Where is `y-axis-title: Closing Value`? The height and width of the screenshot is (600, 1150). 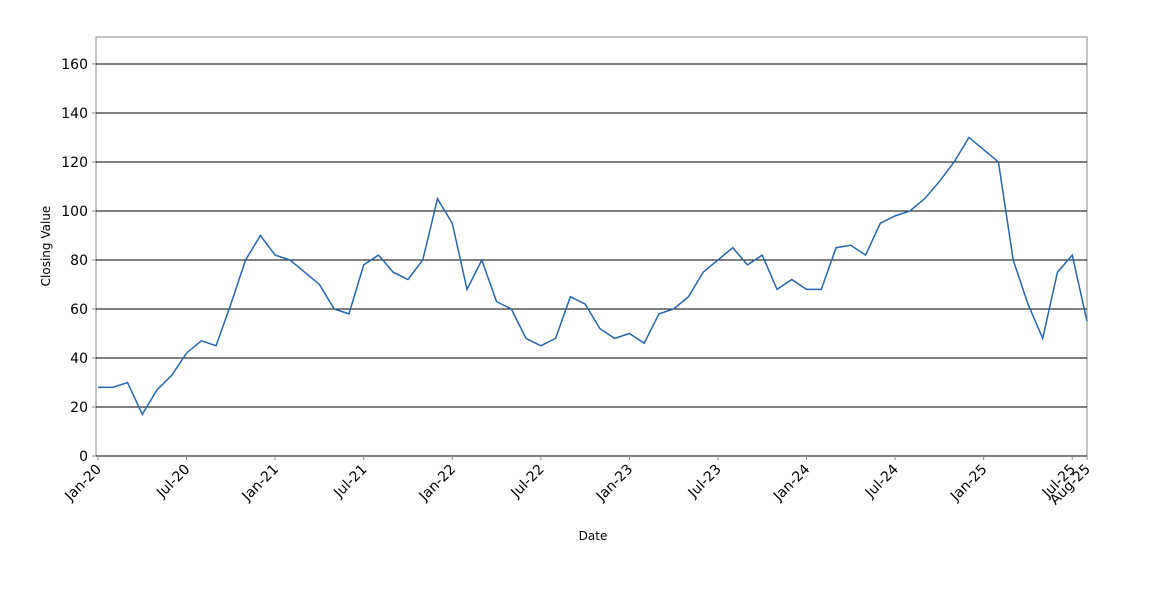
y-axis-title: Closing Value is located at coordinates (46, 246).